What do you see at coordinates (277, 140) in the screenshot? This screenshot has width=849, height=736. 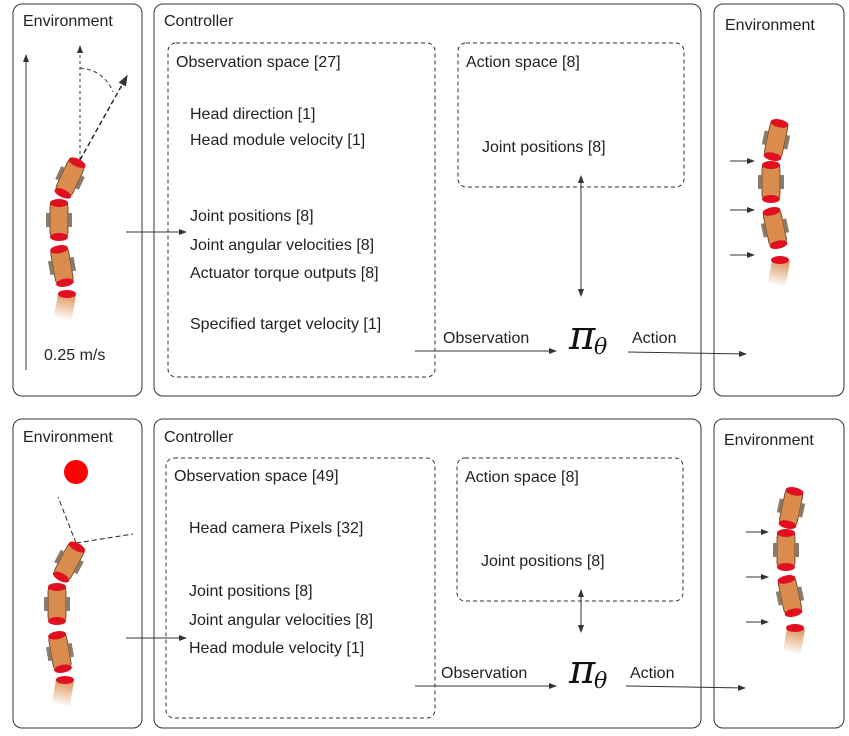 I see `top-obs-item: Head module velocity [1]` at bounding box center [277, 140].